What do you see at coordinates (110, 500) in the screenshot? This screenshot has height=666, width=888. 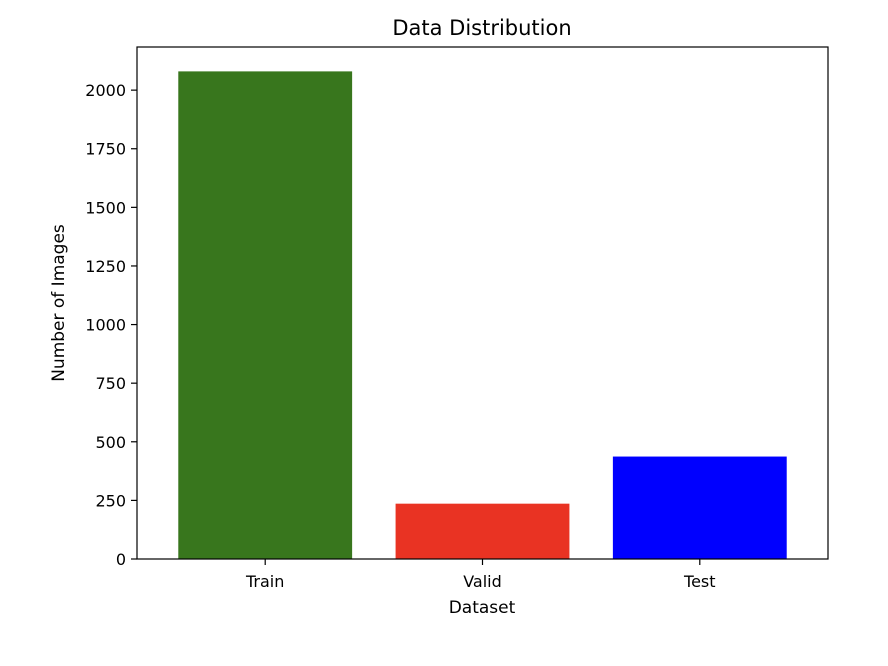 I see `y-tick-label: 250` at bounding box center [110, 500].